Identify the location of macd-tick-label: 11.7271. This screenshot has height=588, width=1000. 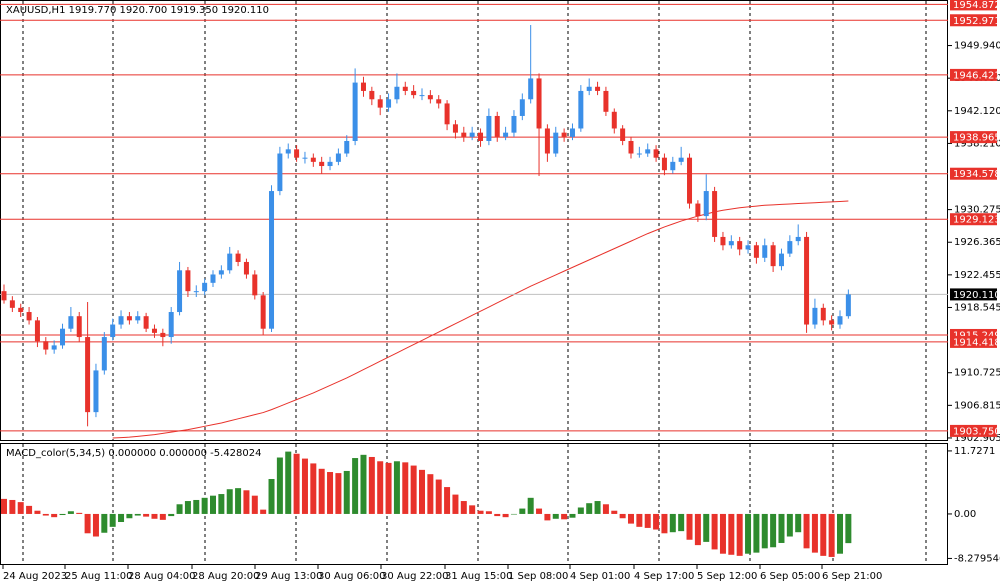
(974, 451).